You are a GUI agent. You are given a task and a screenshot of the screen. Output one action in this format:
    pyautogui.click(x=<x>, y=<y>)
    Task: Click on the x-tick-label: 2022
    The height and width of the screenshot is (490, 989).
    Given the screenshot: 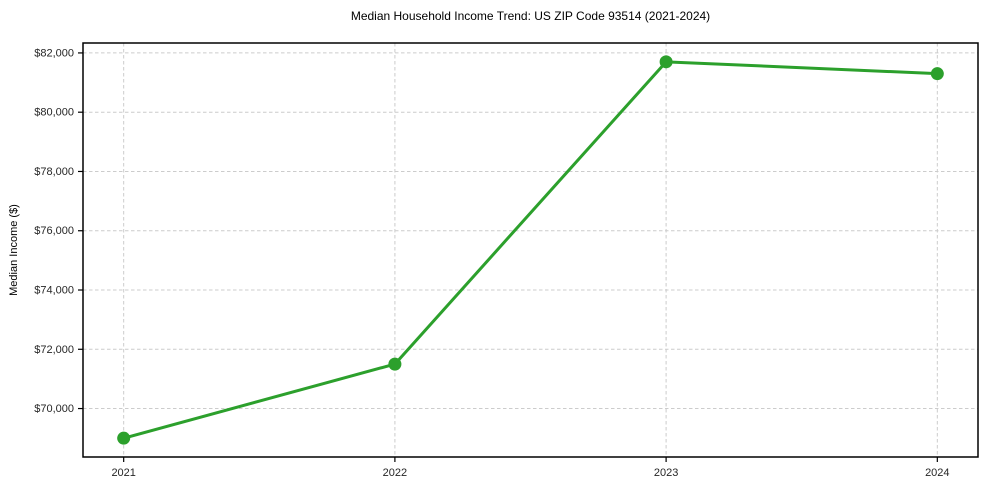 What is the action you would take?
    pyautogui.click(x=395, y=473)
    